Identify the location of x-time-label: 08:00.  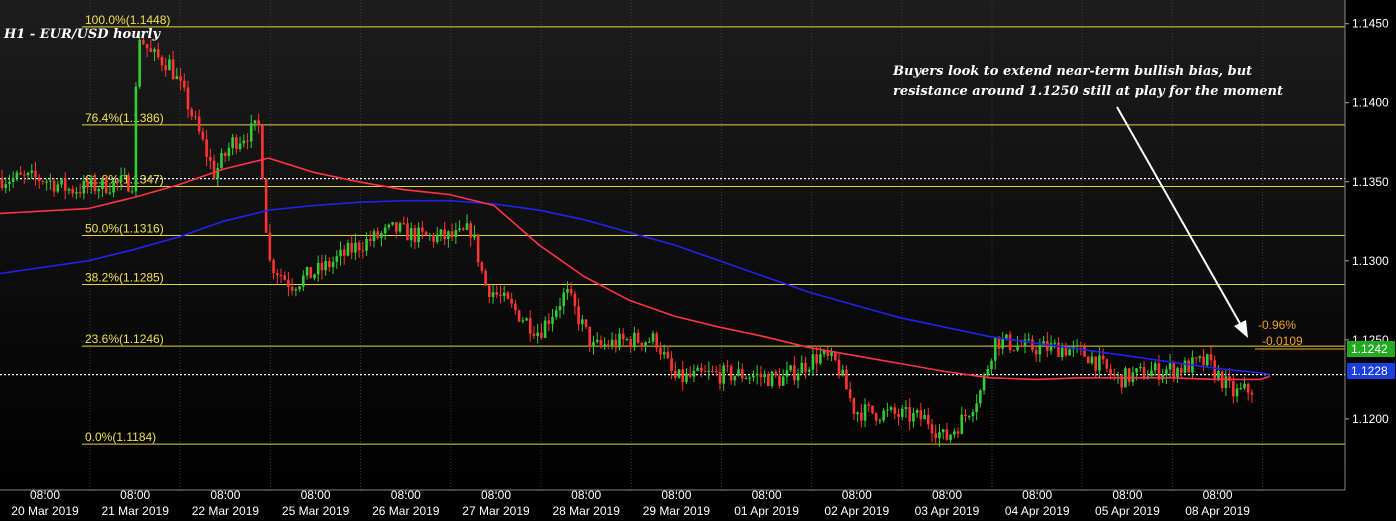
(1127, 495).